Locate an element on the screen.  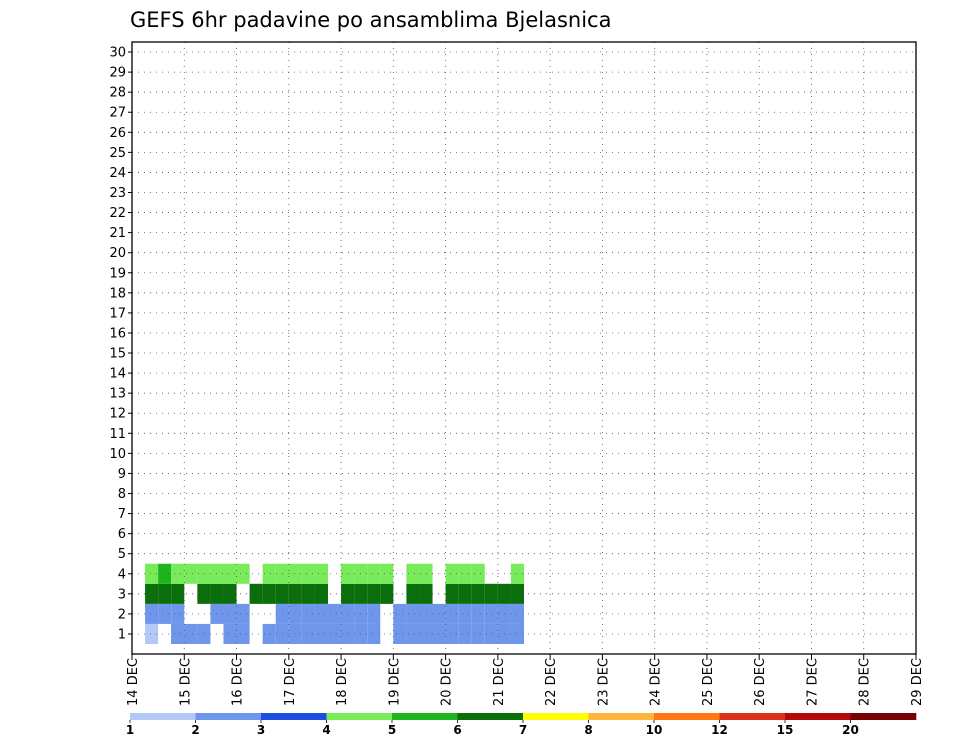
y-tick-label: 26 is located at coordinates (117, 133).